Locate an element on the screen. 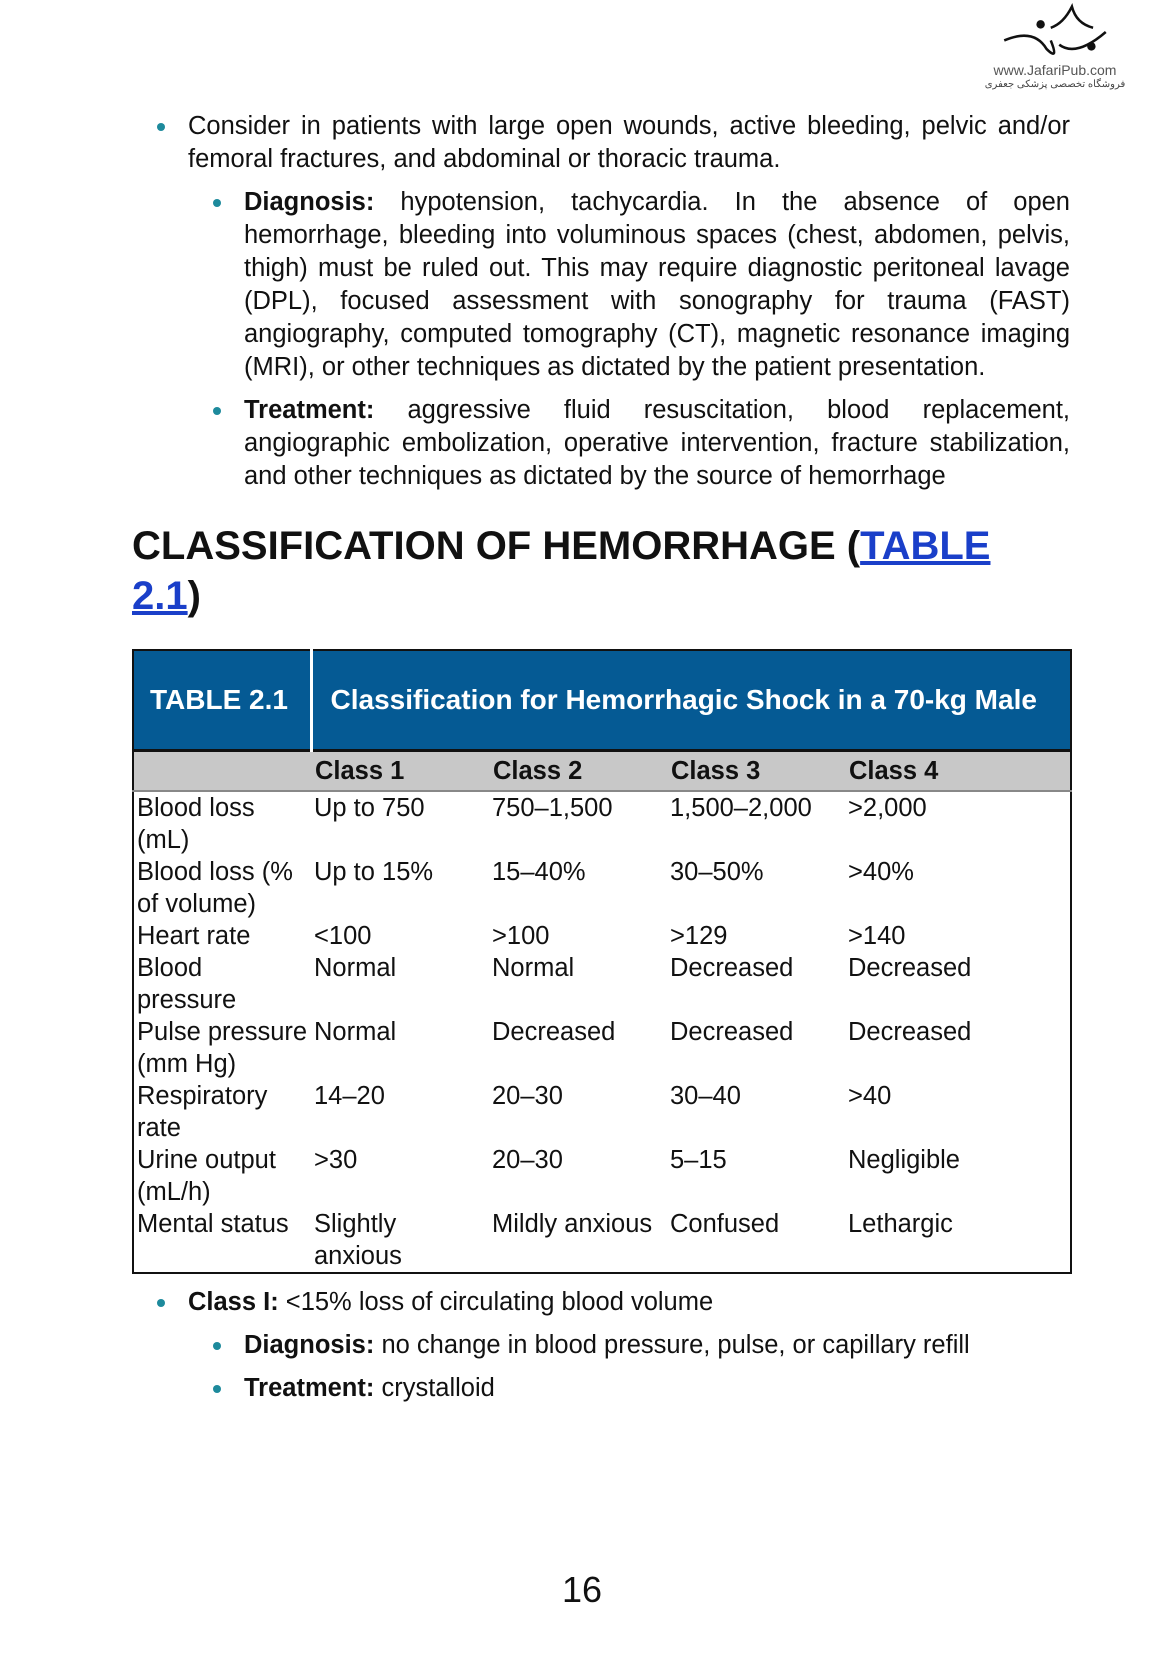  column-header: Class 1 is located at coordinates (400, 770).